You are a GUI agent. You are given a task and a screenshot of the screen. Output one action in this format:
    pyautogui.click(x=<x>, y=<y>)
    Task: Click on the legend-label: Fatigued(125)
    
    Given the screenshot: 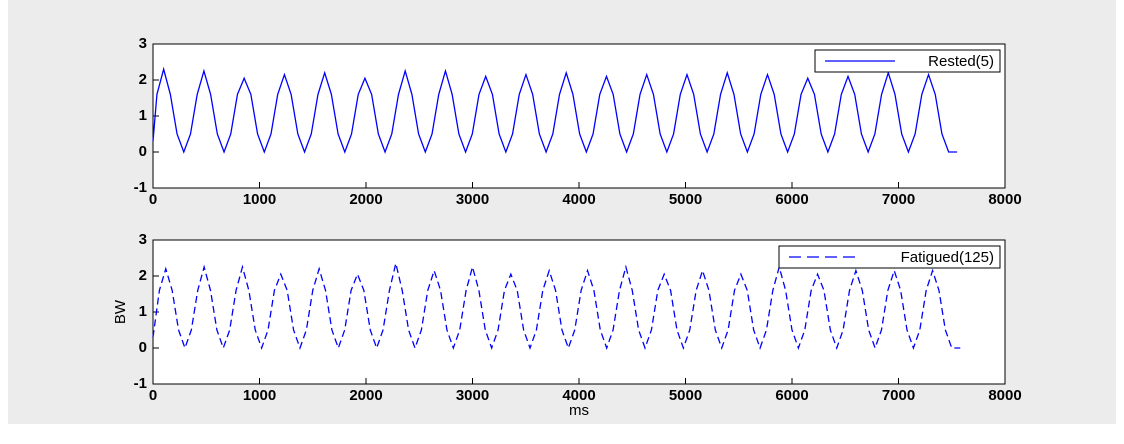 What is the action you would take?
    pyautogui.click(x=947, y=257)
    